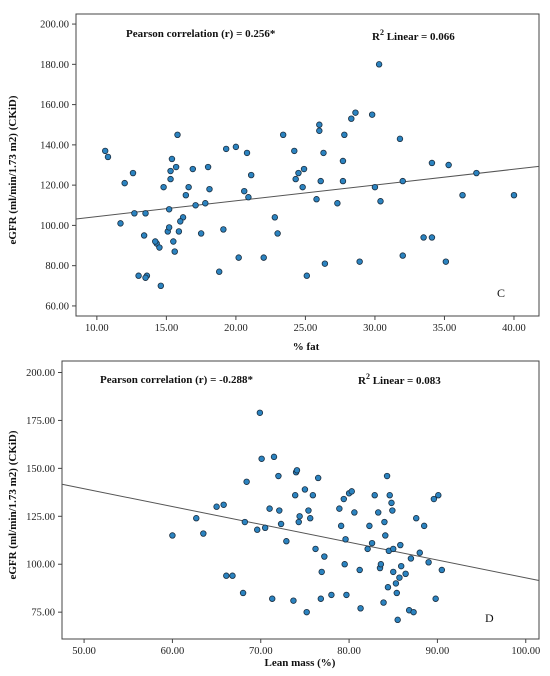 The height and width of the screenshot is (676, 550). Describe the element at coordinates (306, 648) in the screenshot. I see `x-axis-ticks-d: 50.00 60.00 70.00 80.00 90.00 100.00` at that location.